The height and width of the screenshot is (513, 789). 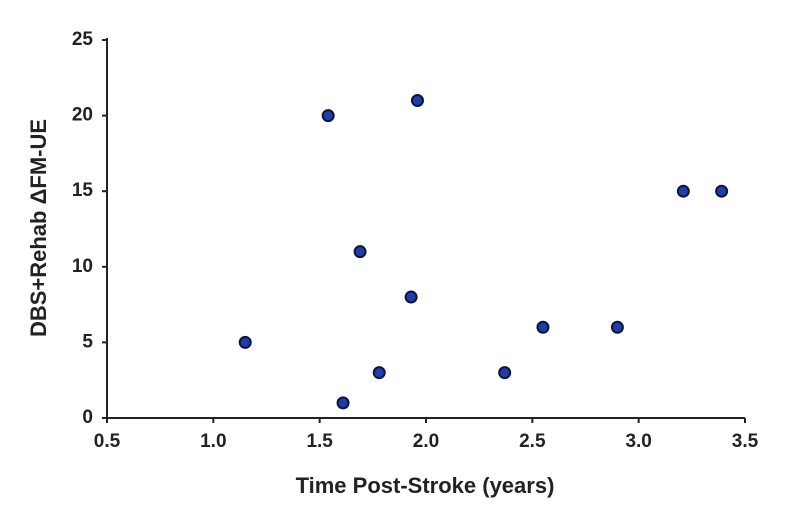 What do you see at coordinates (83, 39) in the screenshot?
I see `y-tick-label: 25` at bounding box center [83, 39].